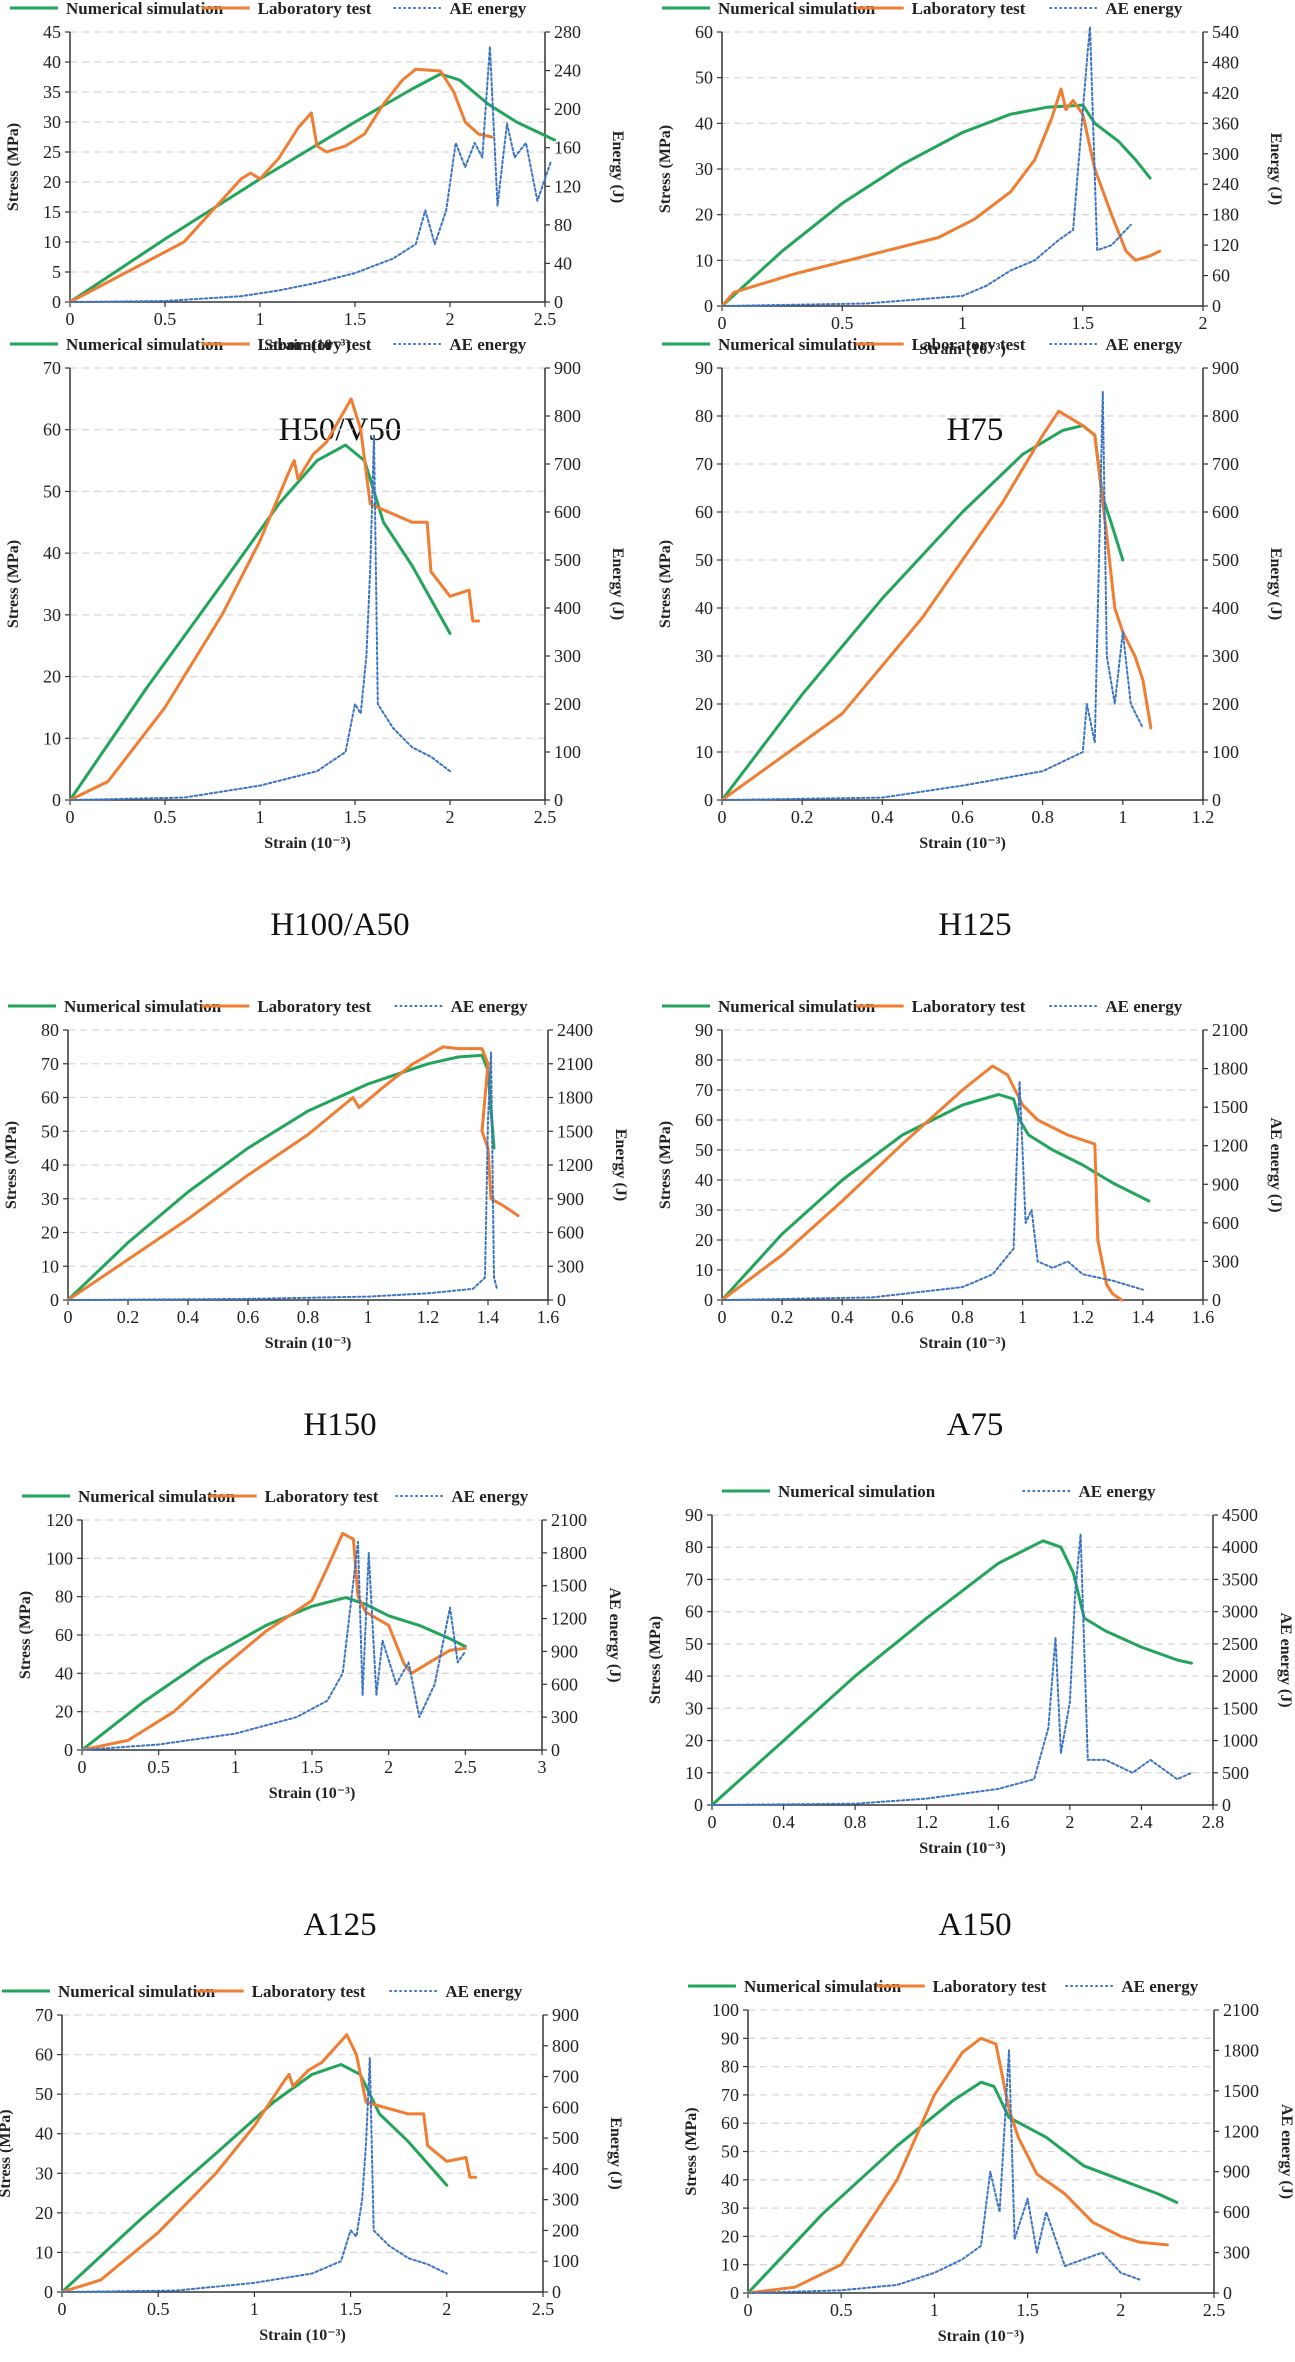  What do you see at coordinates (59, 1558) in the screenshot?
I see `y-tick-label: 100` at bounding box center [59, 1558].